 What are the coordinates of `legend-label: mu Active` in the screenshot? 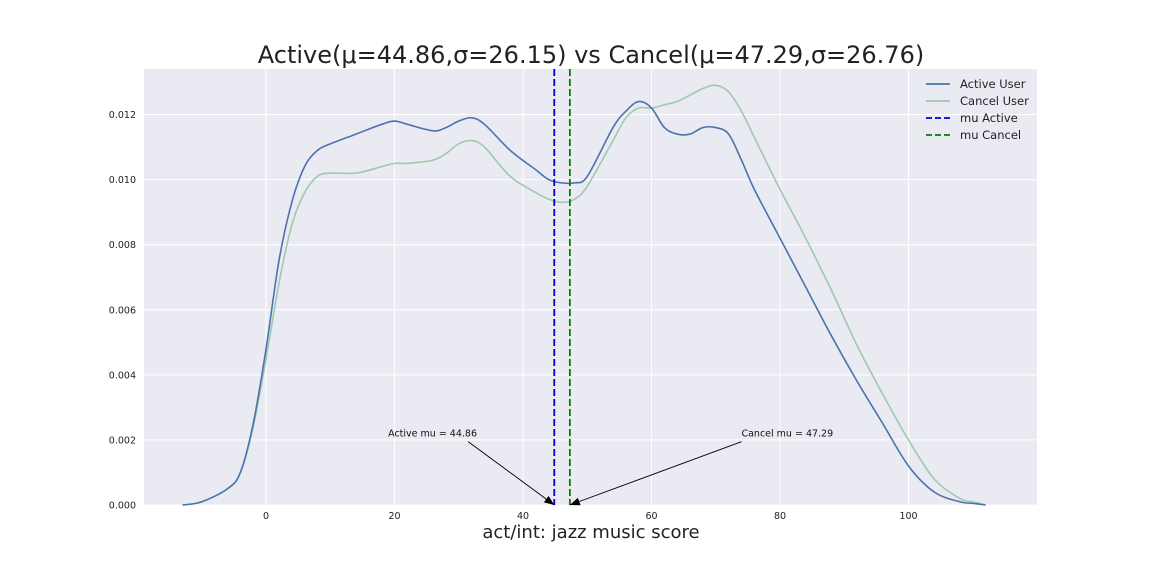 It's located at (989, 118).